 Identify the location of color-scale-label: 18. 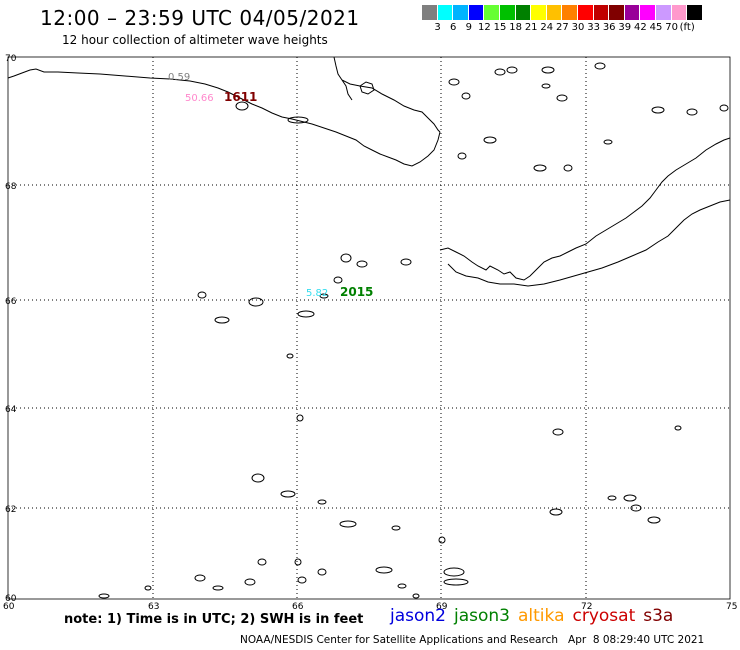
(515, 27).